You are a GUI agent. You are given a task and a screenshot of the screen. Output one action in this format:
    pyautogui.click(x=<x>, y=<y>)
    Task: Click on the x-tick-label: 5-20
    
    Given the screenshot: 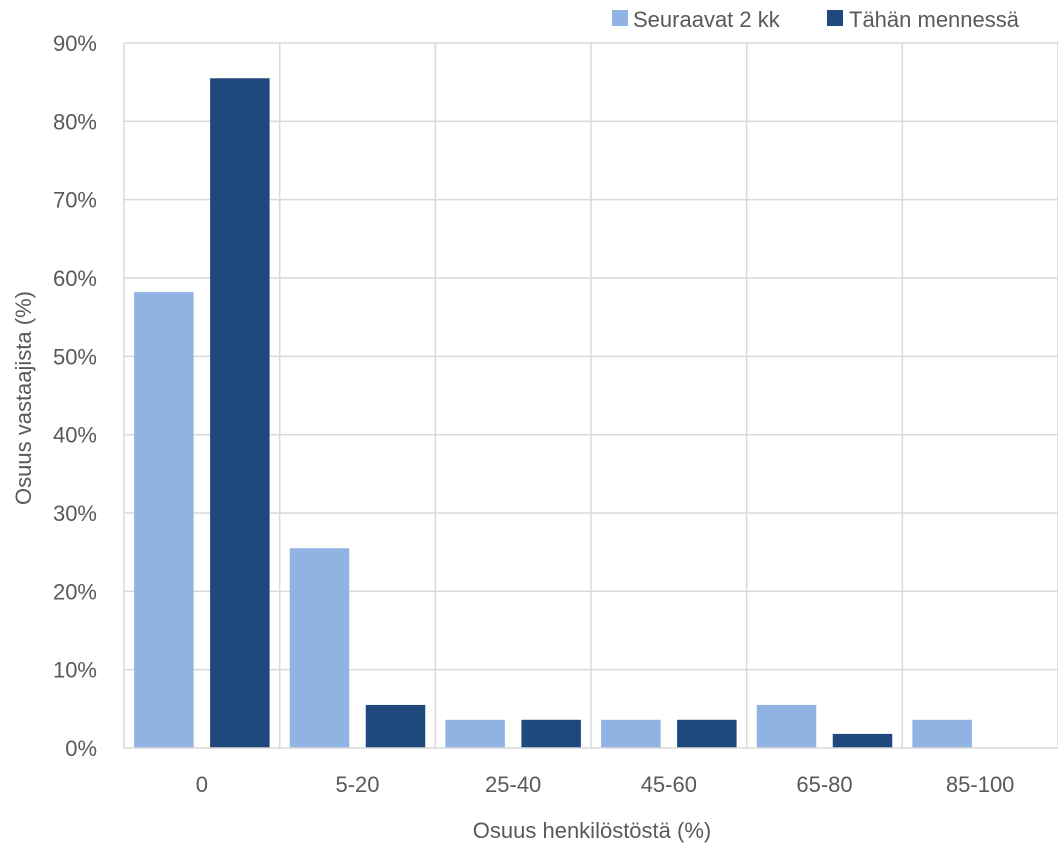 What is the action you would take?
    pyautogui.click(x=357, y=784)
    